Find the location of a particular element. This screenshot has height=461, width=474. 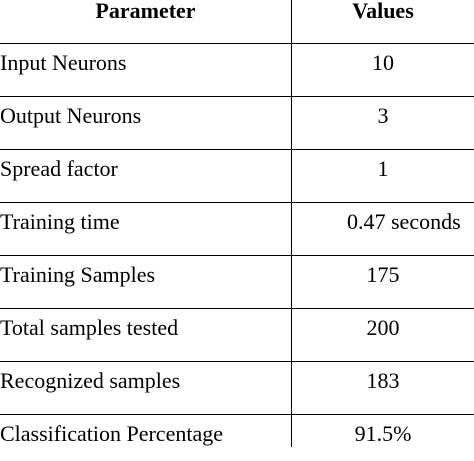

row-input-neurons-value: 10 is located at coordinates (383, 62).